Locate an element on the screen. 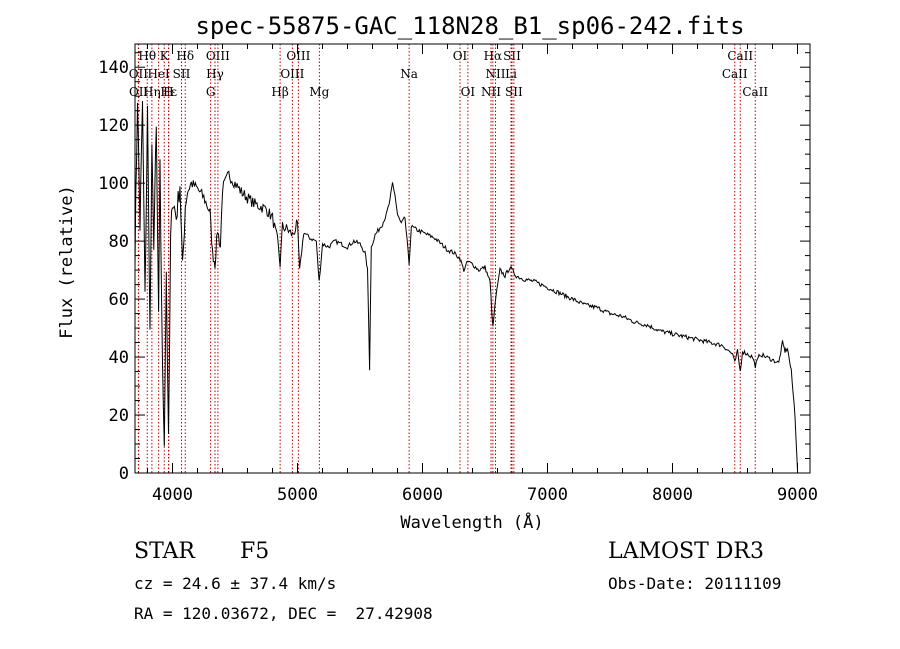  line-marker-label: Mg is located at coordinates (319, 92).